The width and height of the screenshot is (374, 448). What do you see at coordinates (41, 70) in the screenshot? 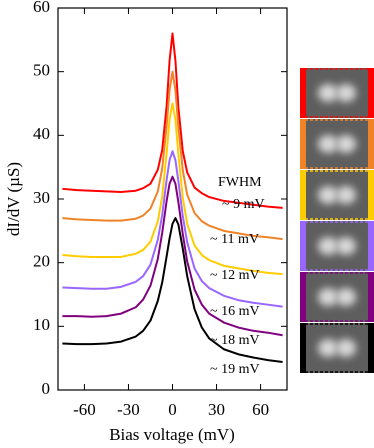
I see `y-tick-label: 50` at bounding box center [41, 70].